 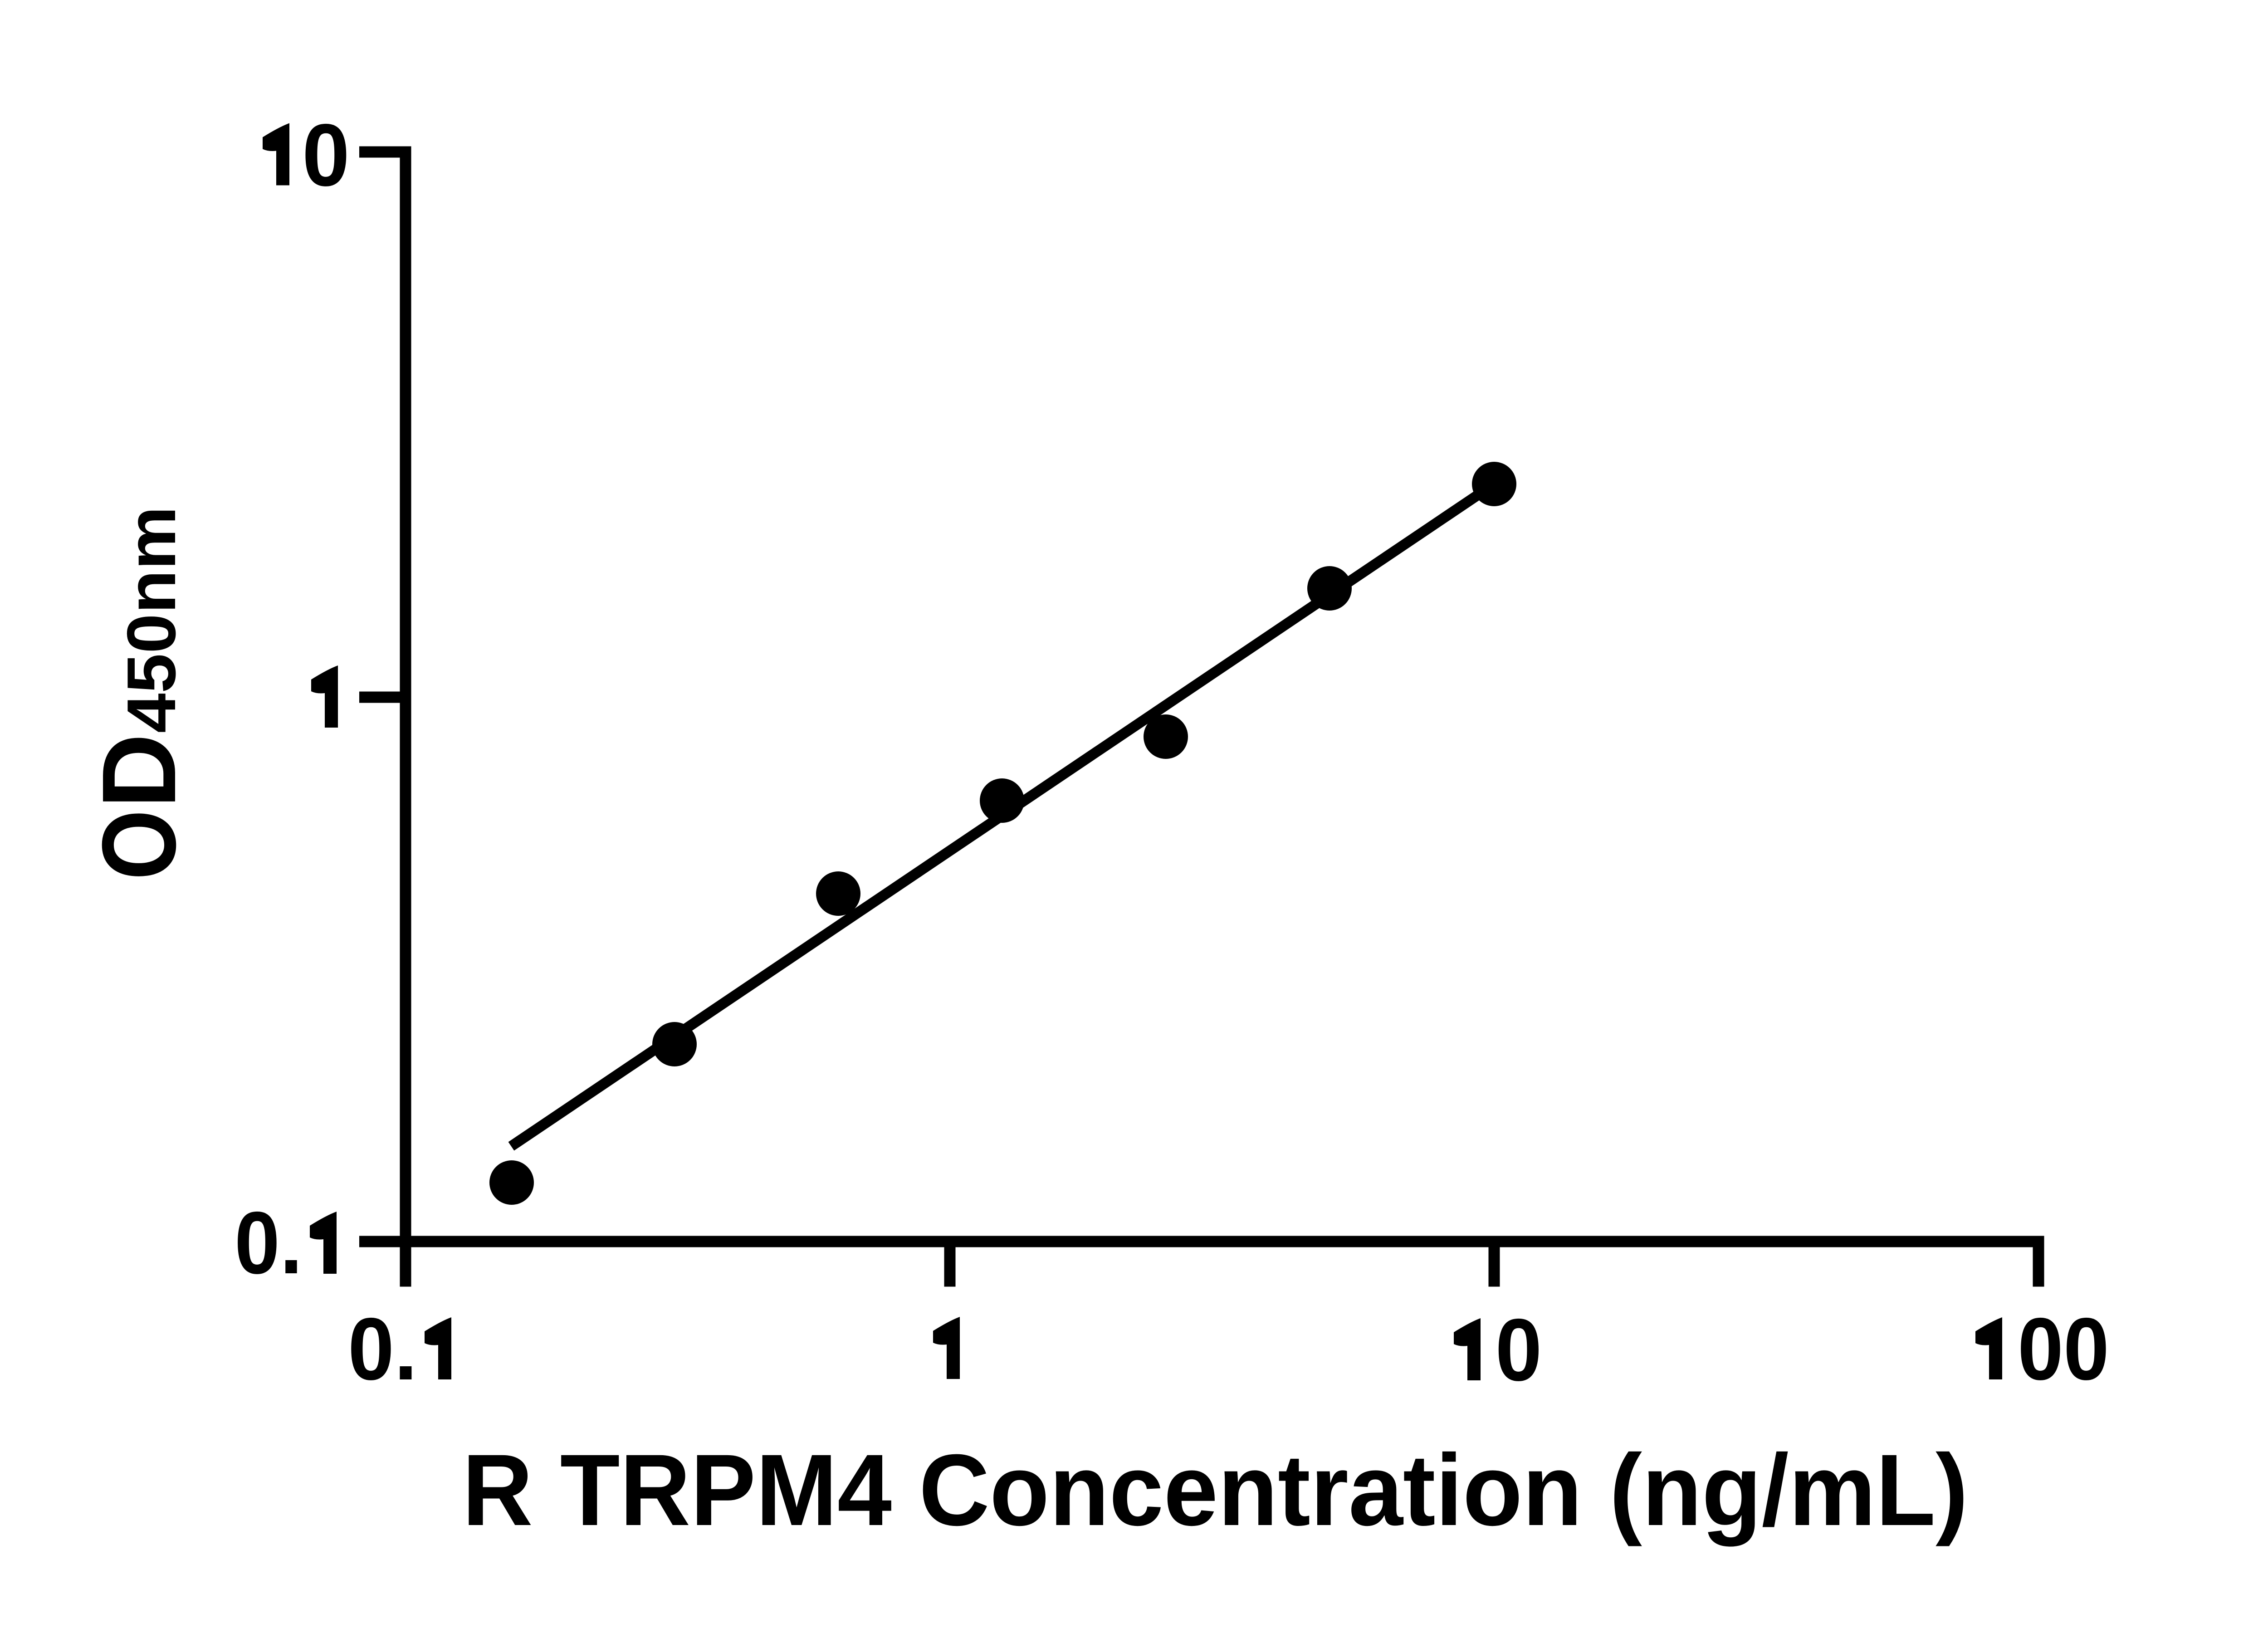 What do you see at coordinates (139, 845) in the screenshot?
I see `svg-text: O` at bounding box center [139, 845].